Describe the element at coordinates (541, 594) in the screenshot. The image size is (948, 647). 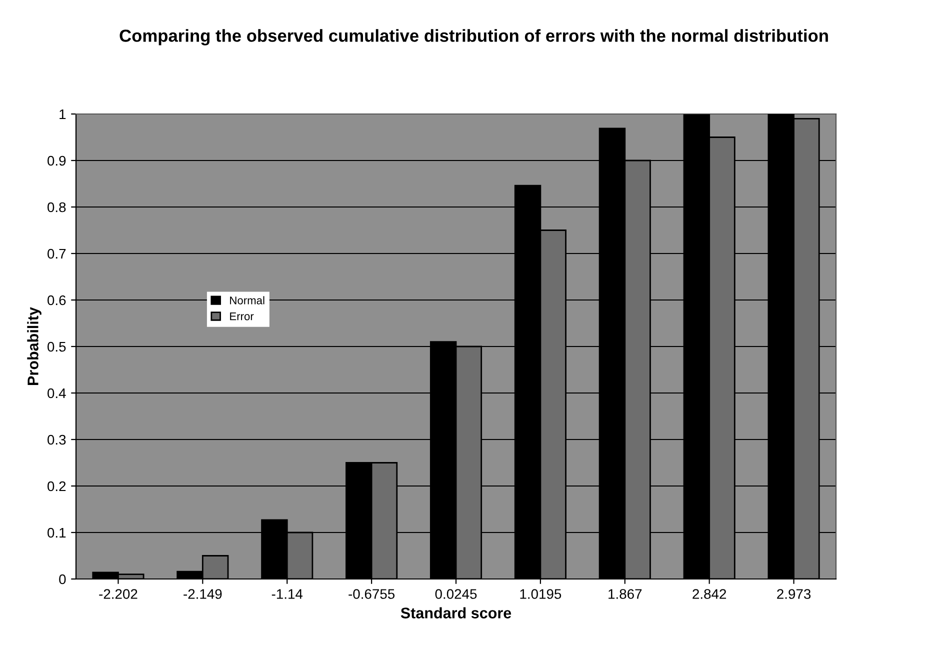
I see `x-tick-label: 1.0195` at that location.